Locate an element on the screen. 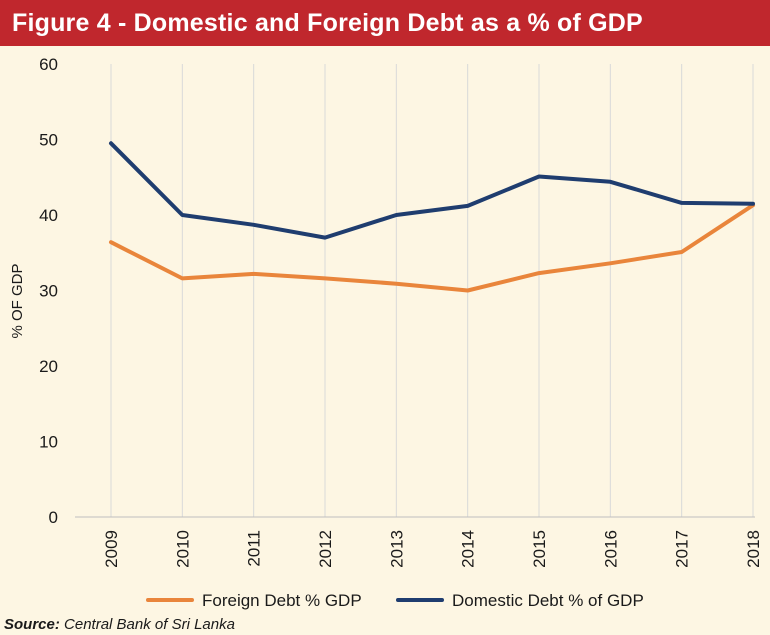  x-tick-label: 2017 is located at coordinates (682, 549).